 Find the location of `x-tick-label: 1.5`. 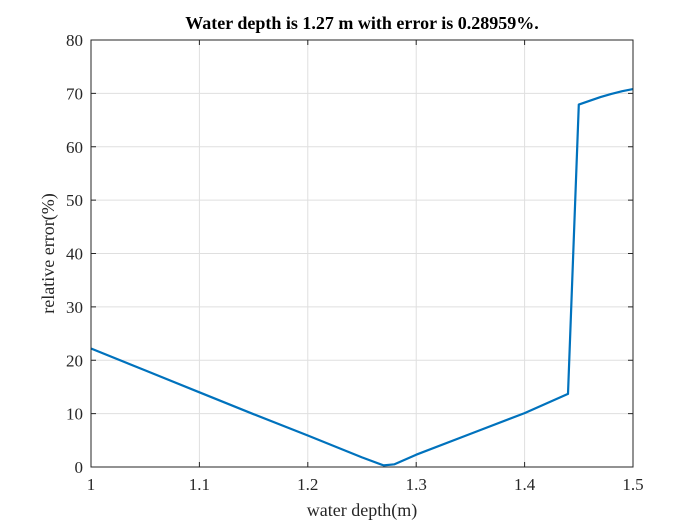

x-tick-label: 1.5 is located at coordinates (632, 484).